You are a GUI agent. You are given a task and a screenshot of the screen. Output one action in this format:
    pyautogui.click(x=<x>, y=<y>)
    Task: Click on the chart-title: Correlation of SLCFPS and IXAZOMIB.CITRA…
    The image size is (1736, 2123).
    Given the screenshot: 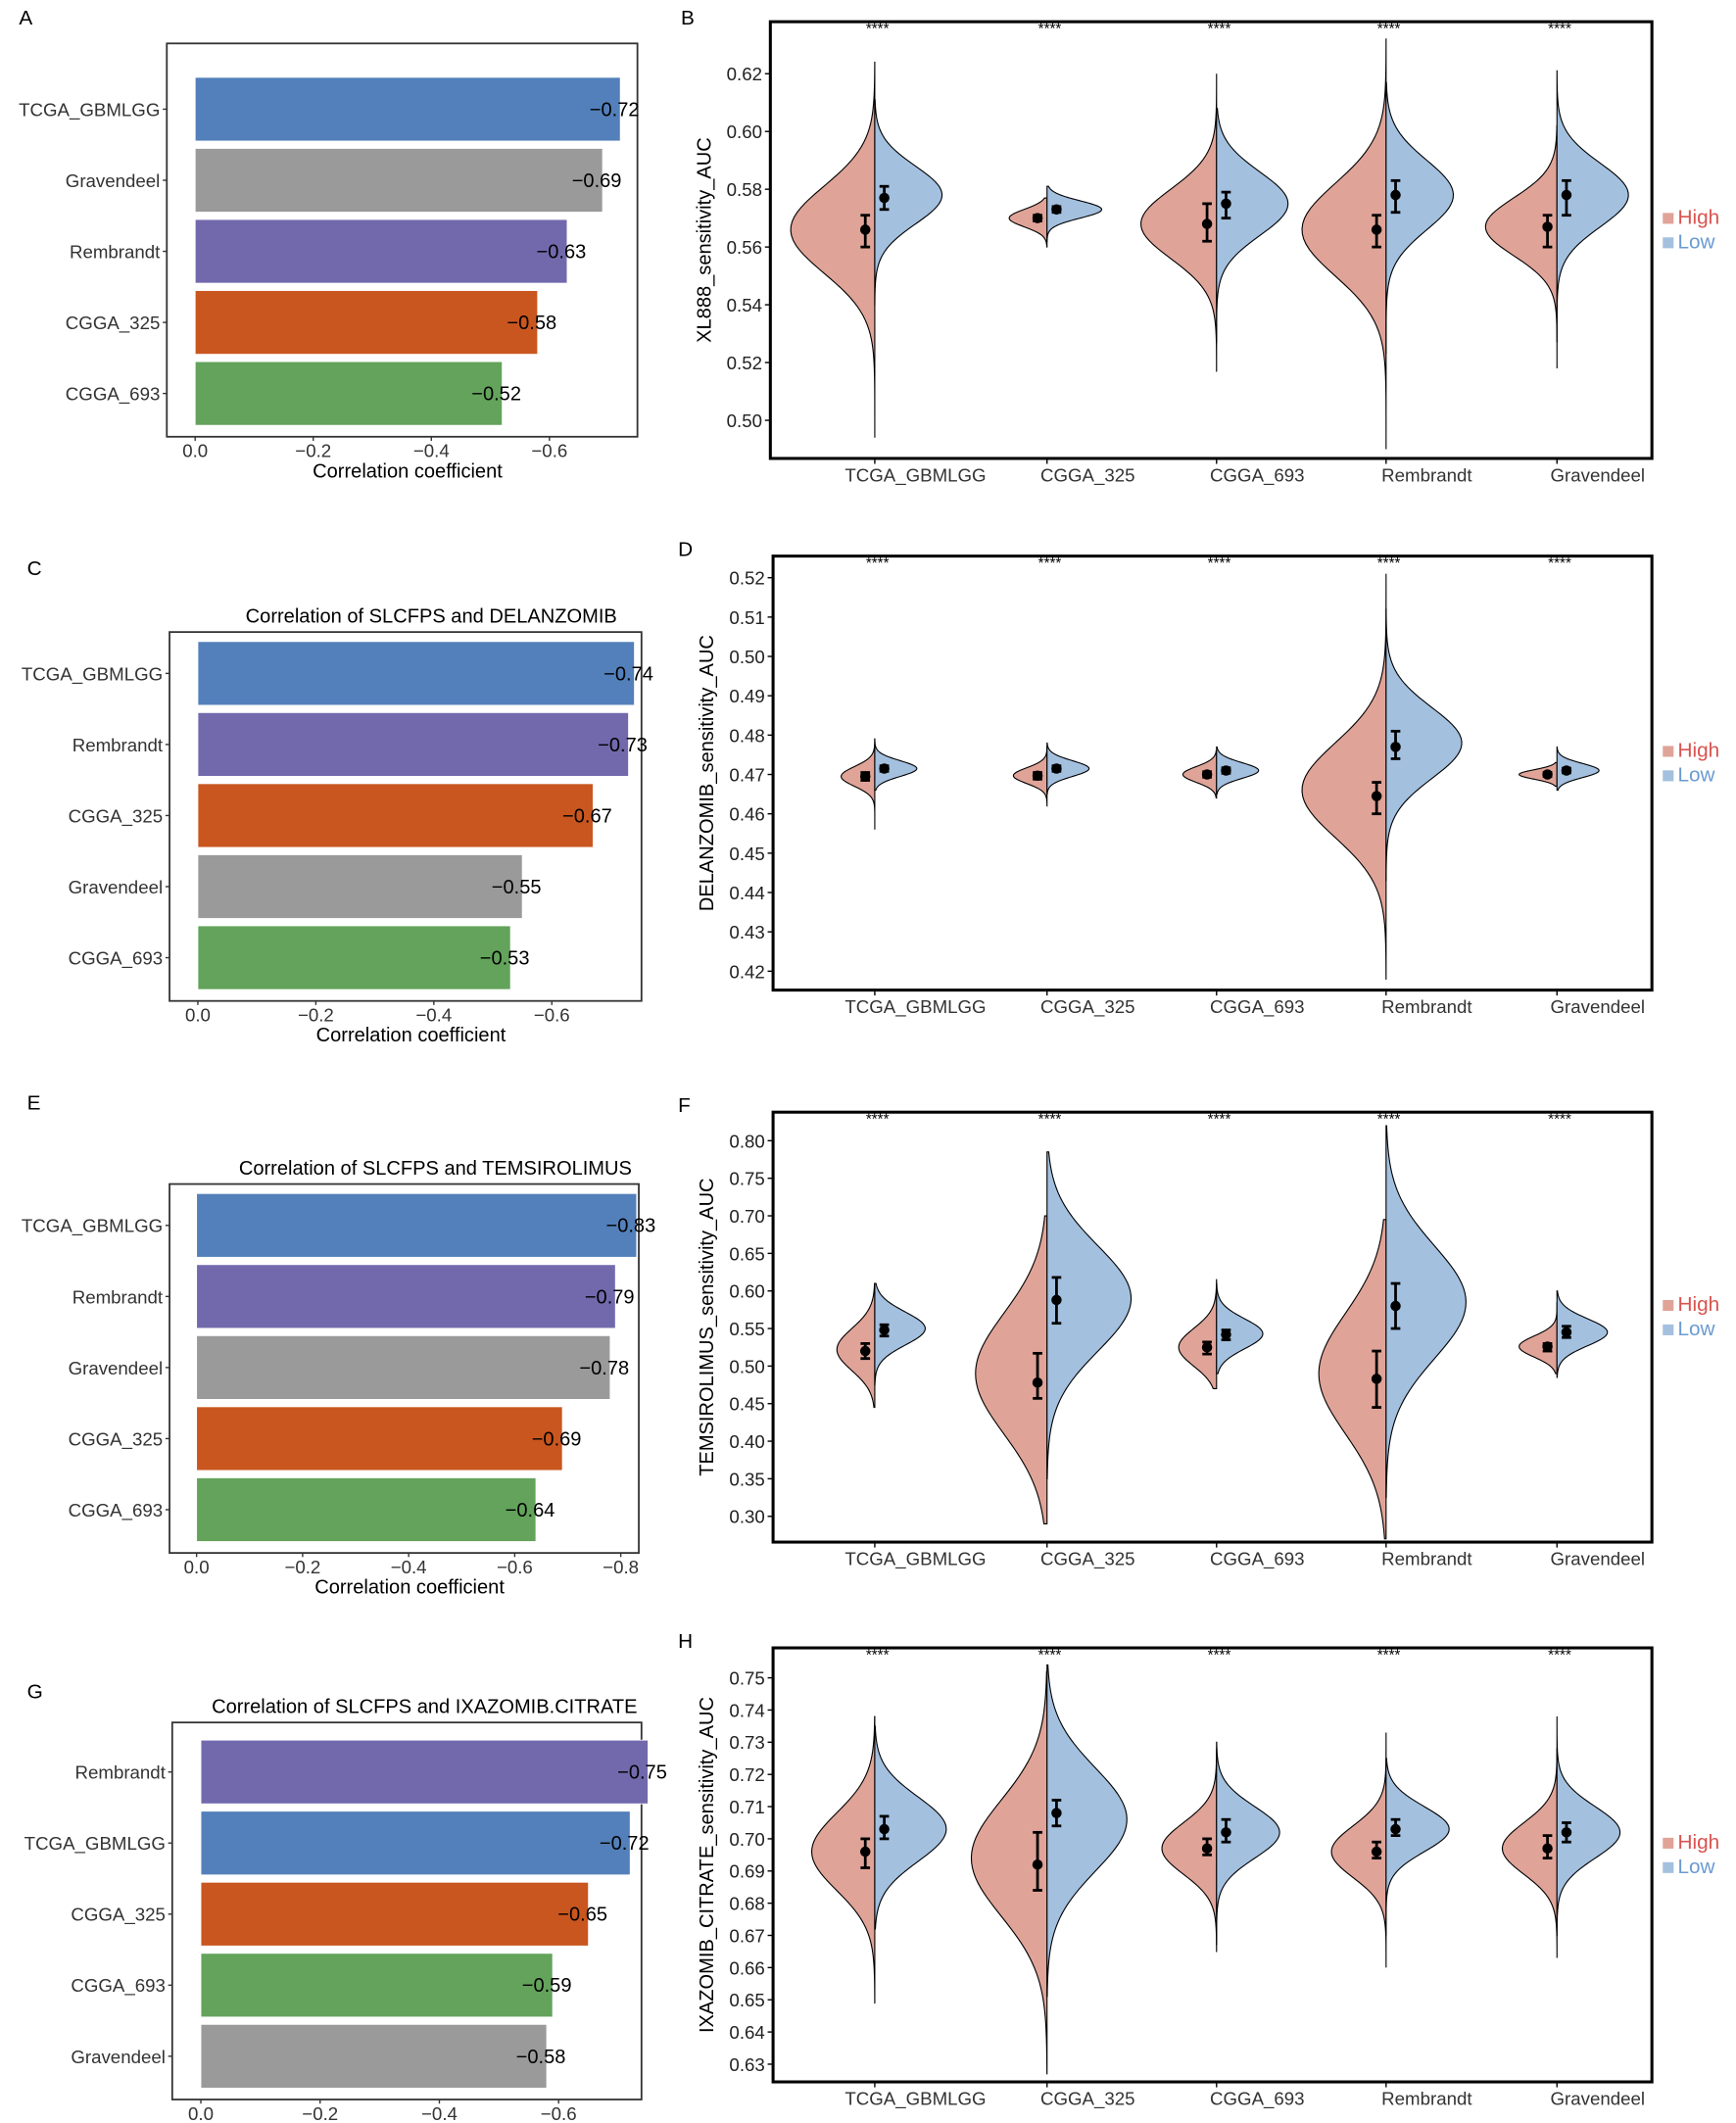 What is the action you would take?
    pyautogui.click(x=424, y=1707)
    